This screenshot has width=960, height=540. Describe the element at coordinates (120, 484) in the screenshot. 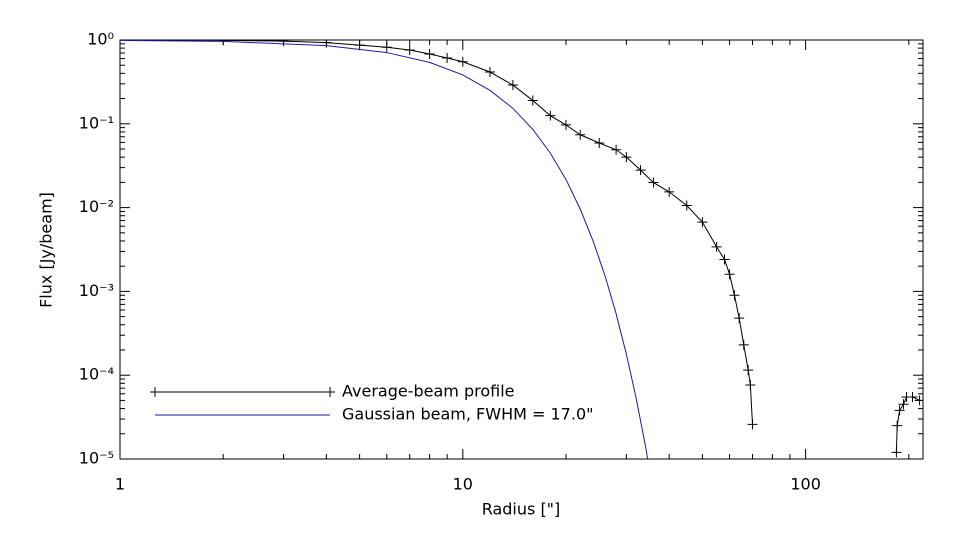

I see `x-tick-label: 1` at that location.